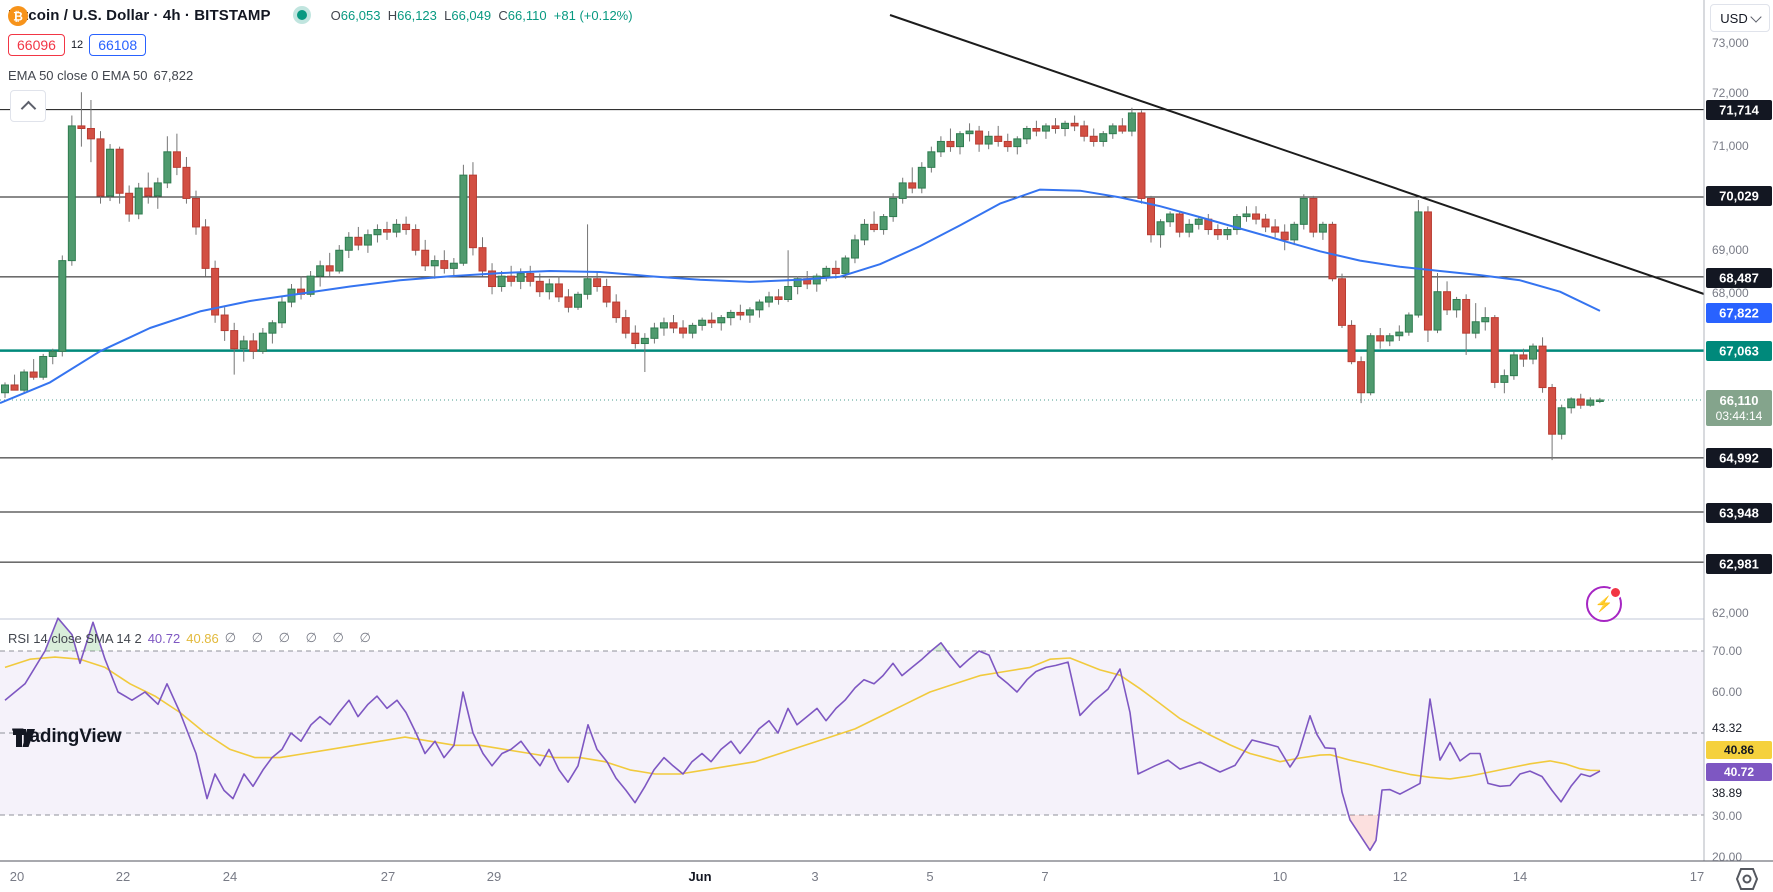 The image size is (1773, 892). What do you see at coordinates (1044, 876) in the screenshot?
I see `svg-text: 7` at bounding box center [1044, 876].